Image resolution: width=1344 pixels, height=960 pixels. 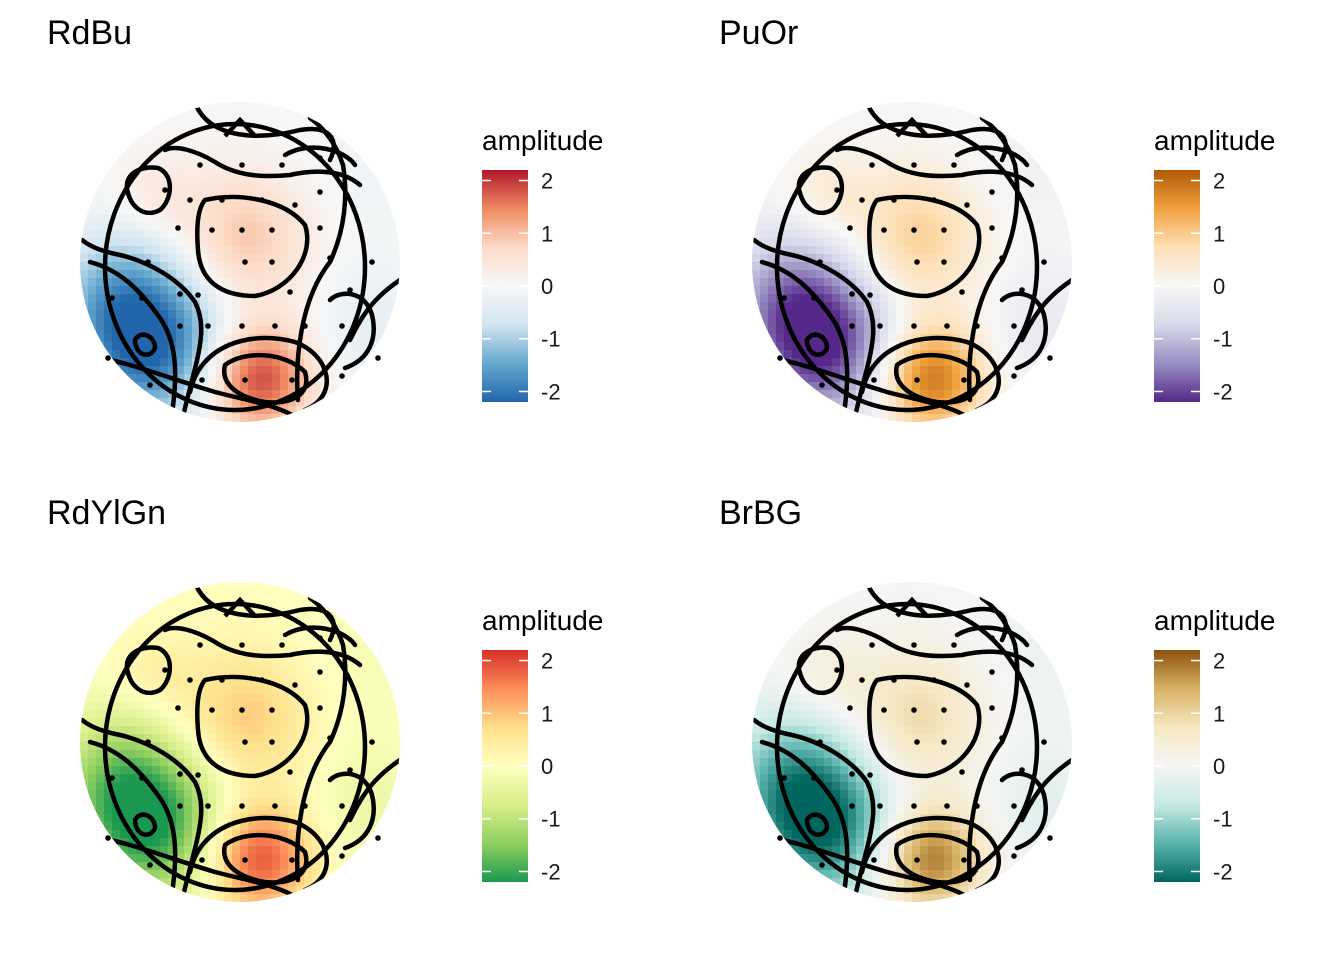 What do you see at coordinates (547, 181) in the screenshot?
I see `legend-tick-label: 2` at bounding box center [547, 181].